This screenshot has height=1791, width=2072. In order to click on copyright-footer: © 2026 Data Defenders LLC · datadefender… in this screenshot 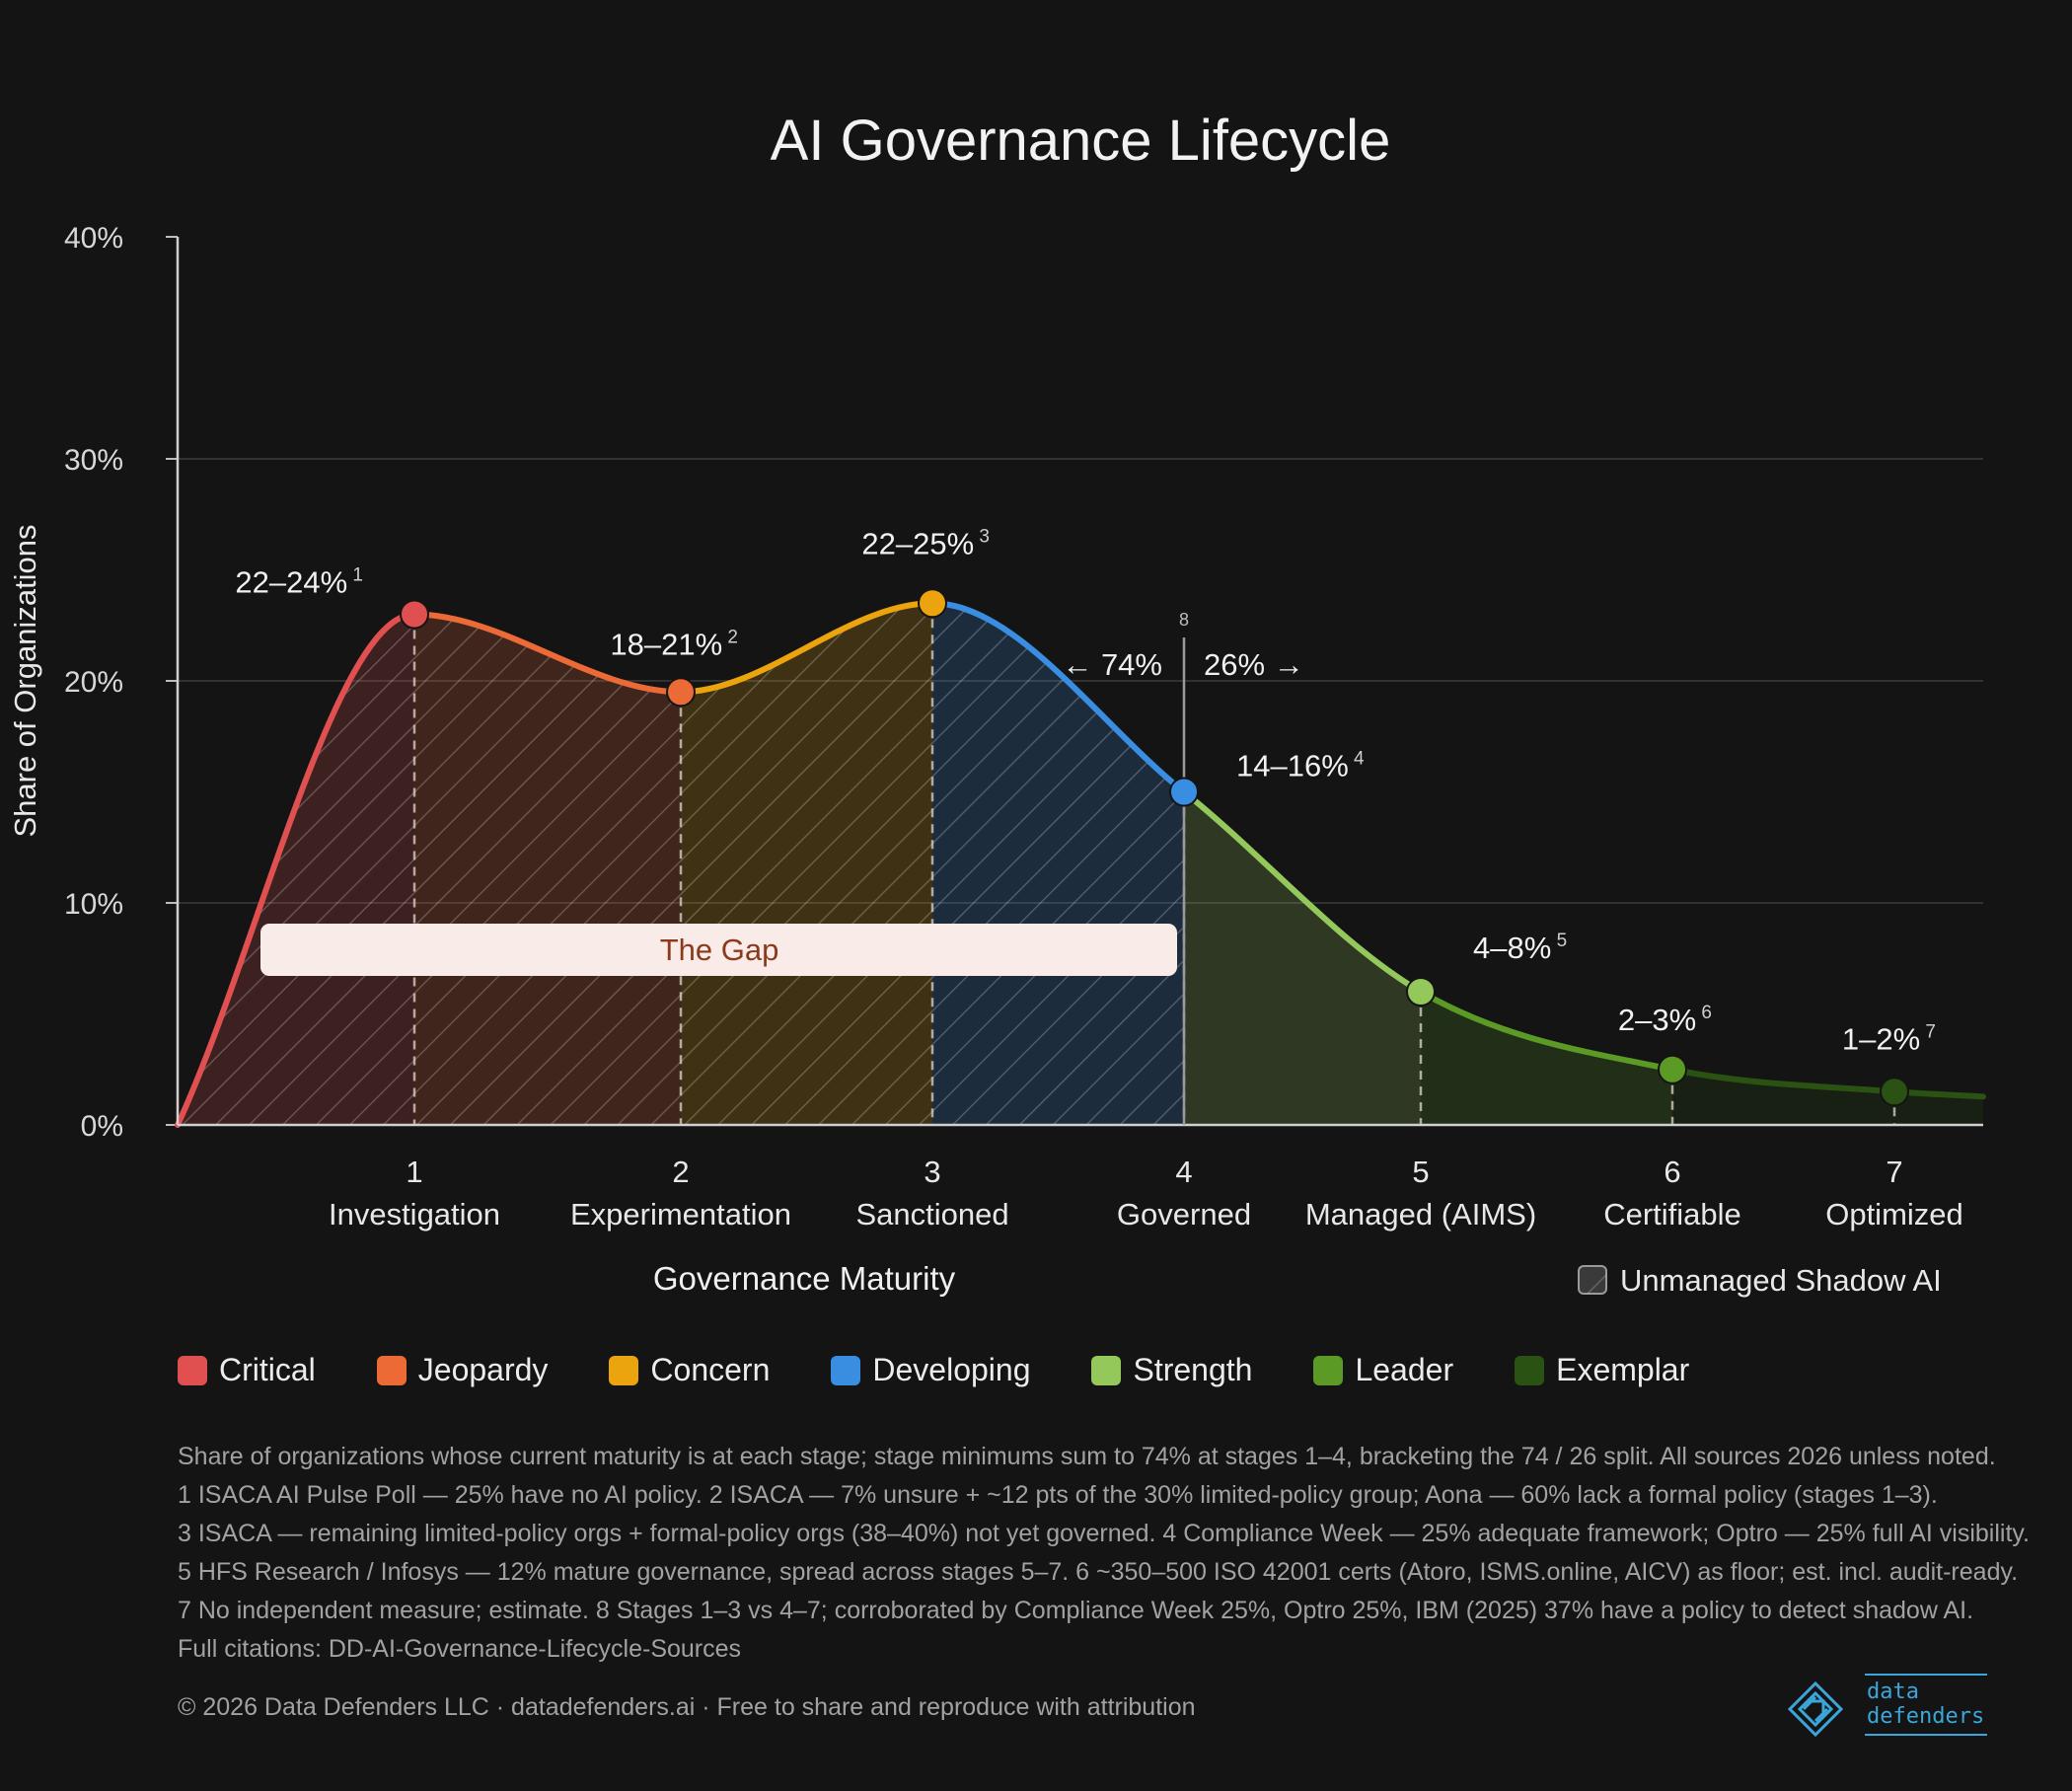, I will do `click(687, 1707)`.